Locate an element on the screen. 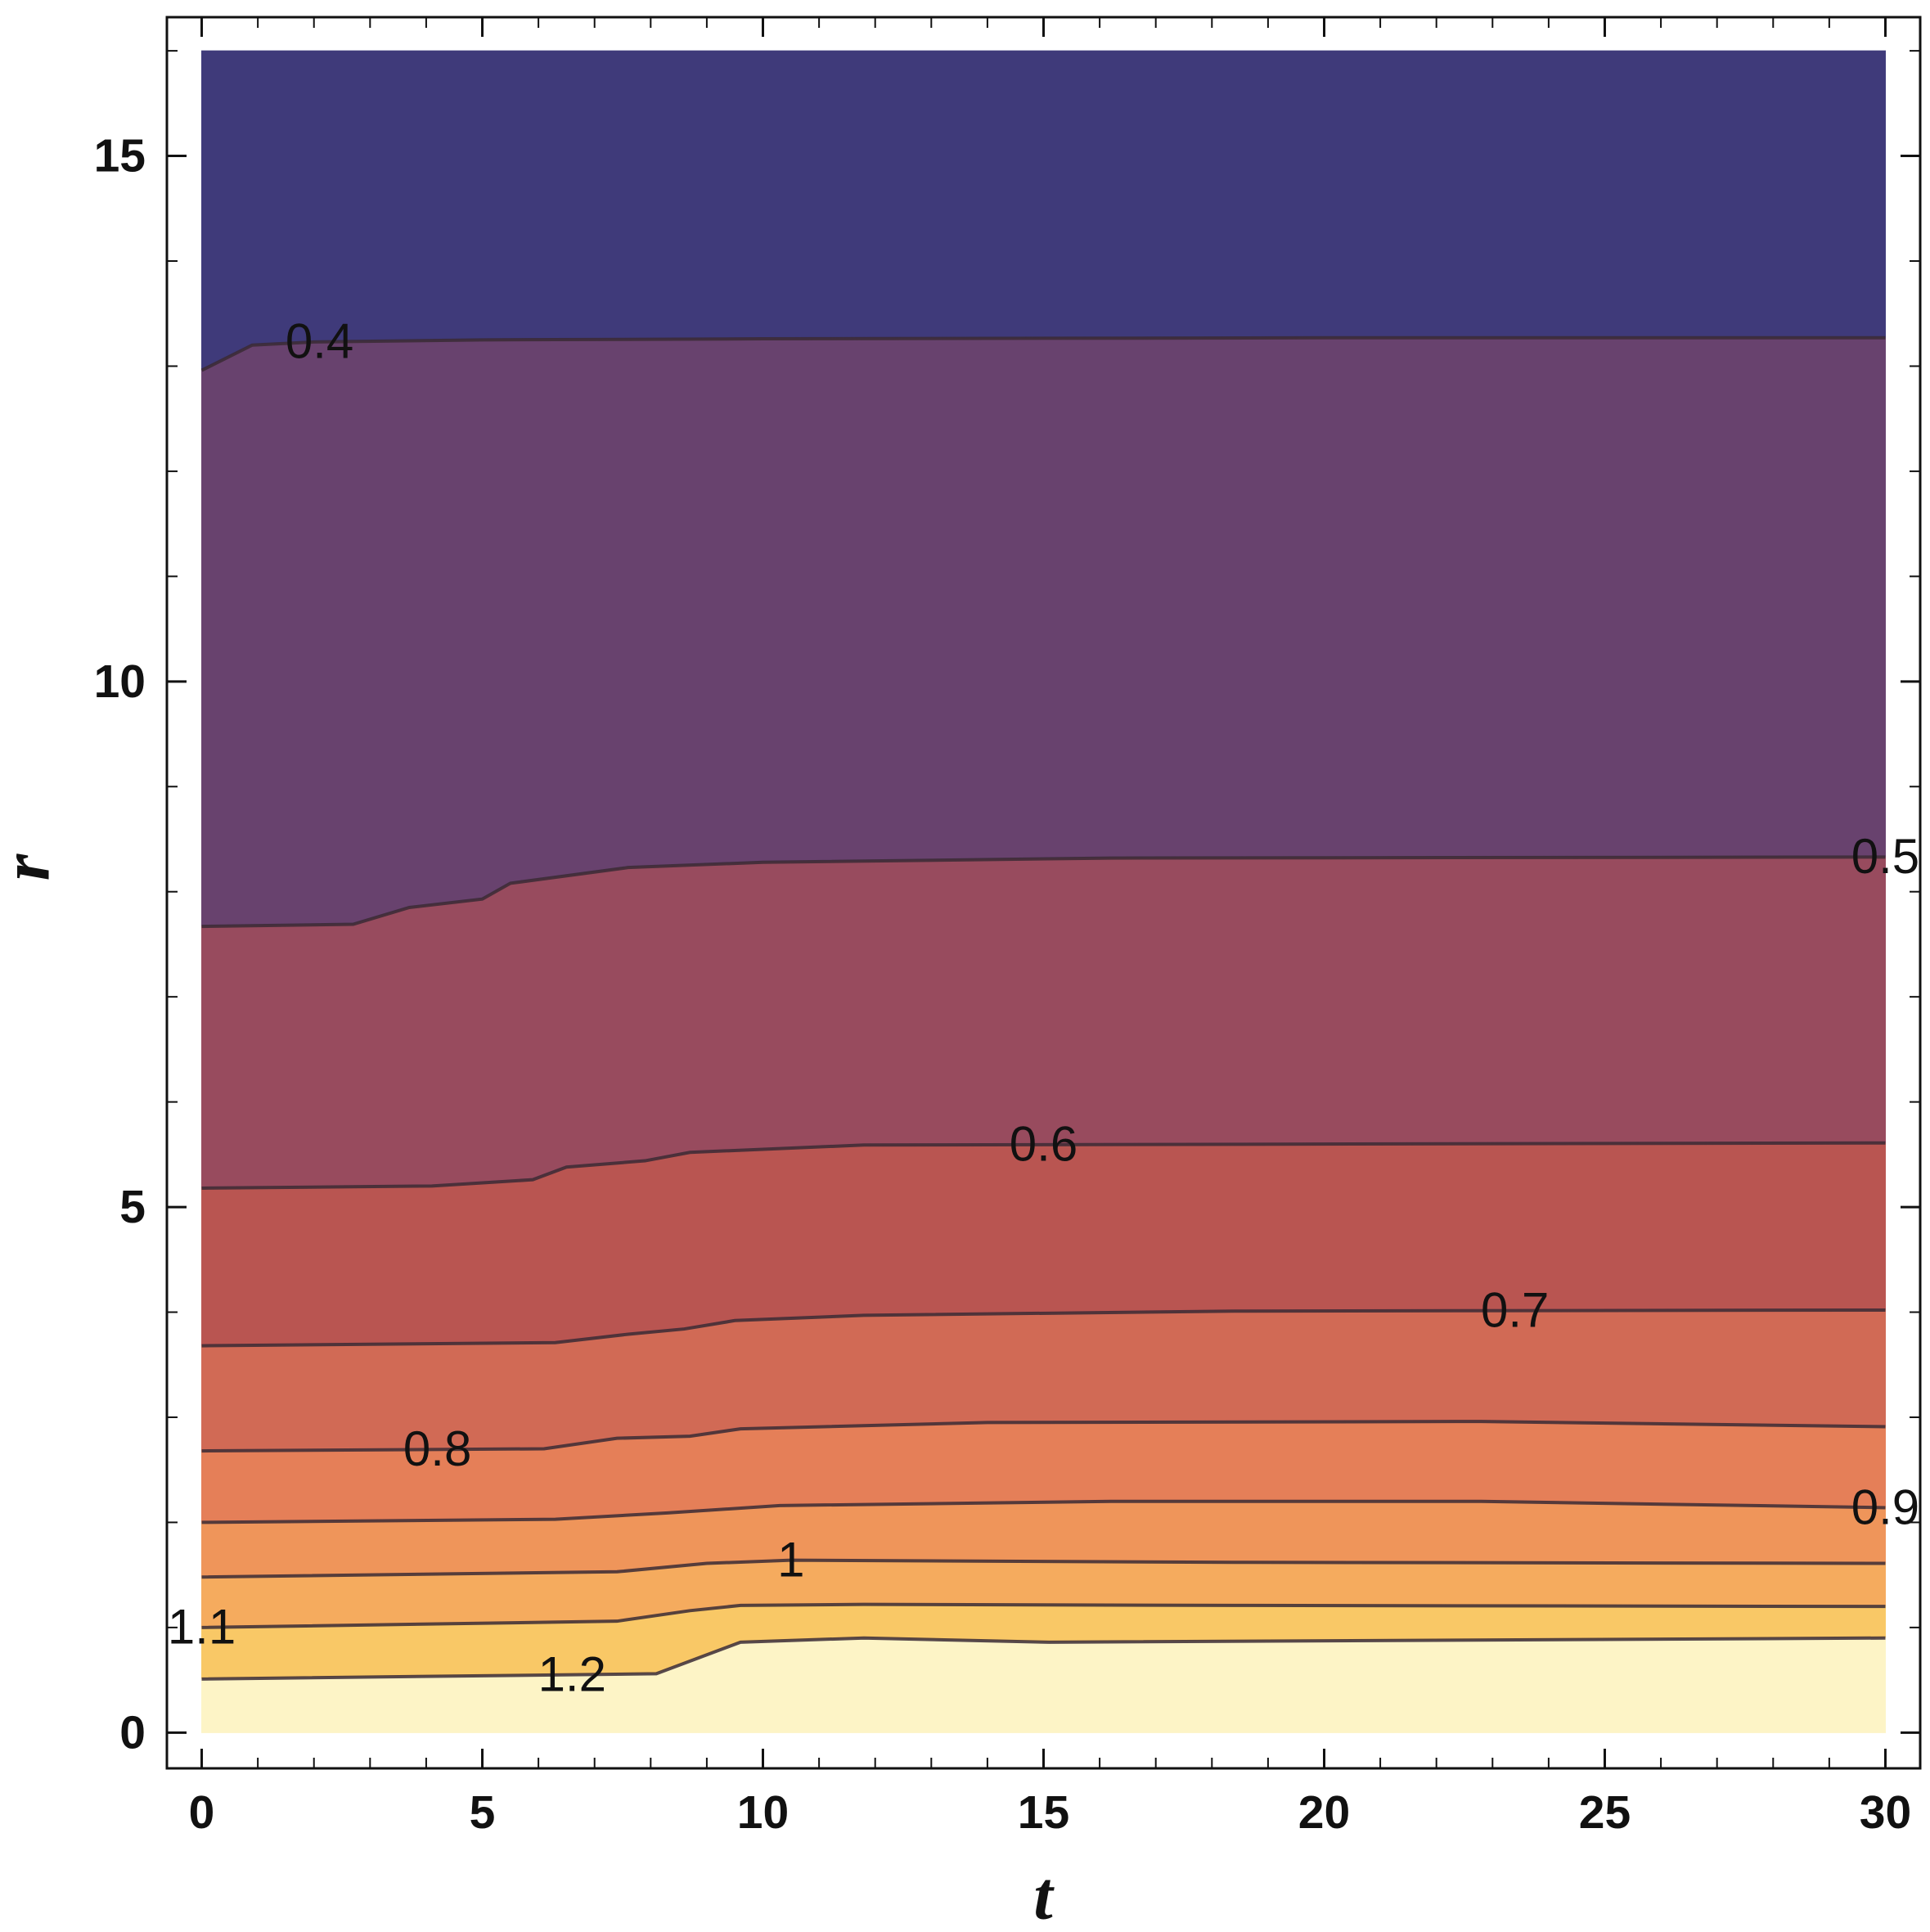  contour-label: 0.8 is located at coordinates (437, 1448).